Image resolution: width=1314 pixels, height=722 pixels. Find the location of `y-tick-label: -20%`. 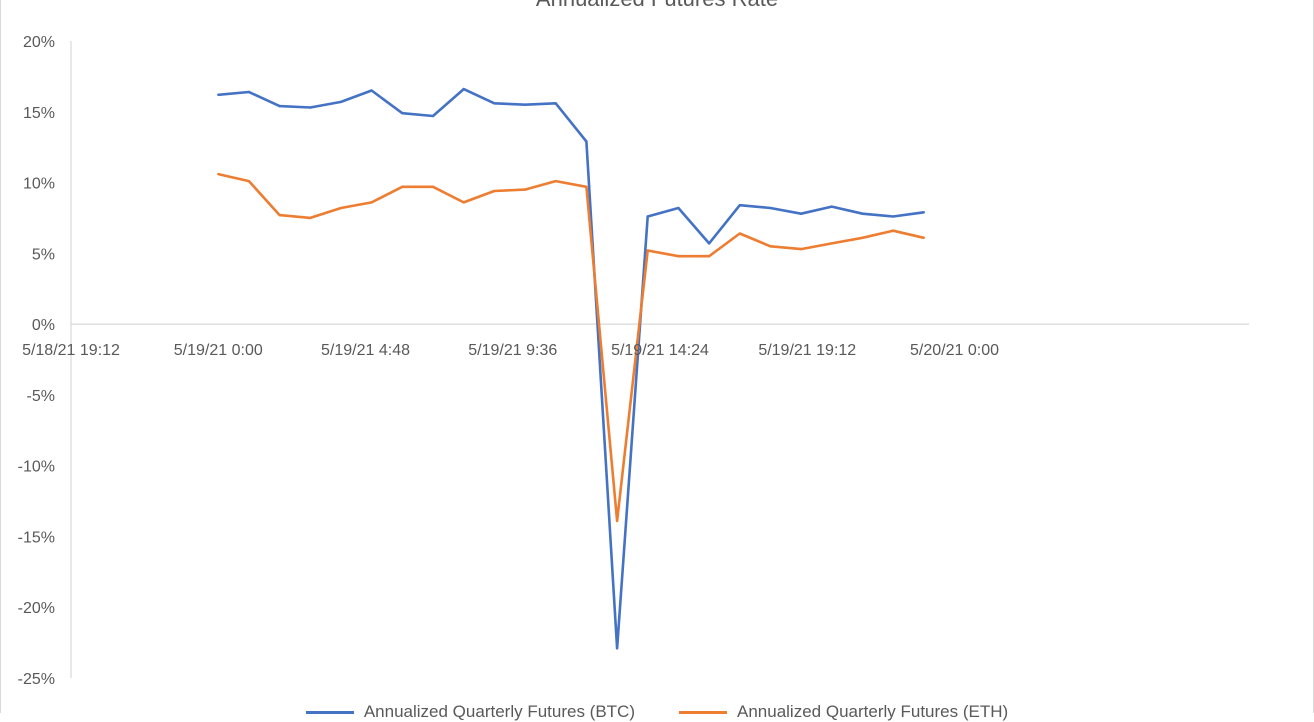

y-tick-label: -20% is located at coordinates (36, 608).